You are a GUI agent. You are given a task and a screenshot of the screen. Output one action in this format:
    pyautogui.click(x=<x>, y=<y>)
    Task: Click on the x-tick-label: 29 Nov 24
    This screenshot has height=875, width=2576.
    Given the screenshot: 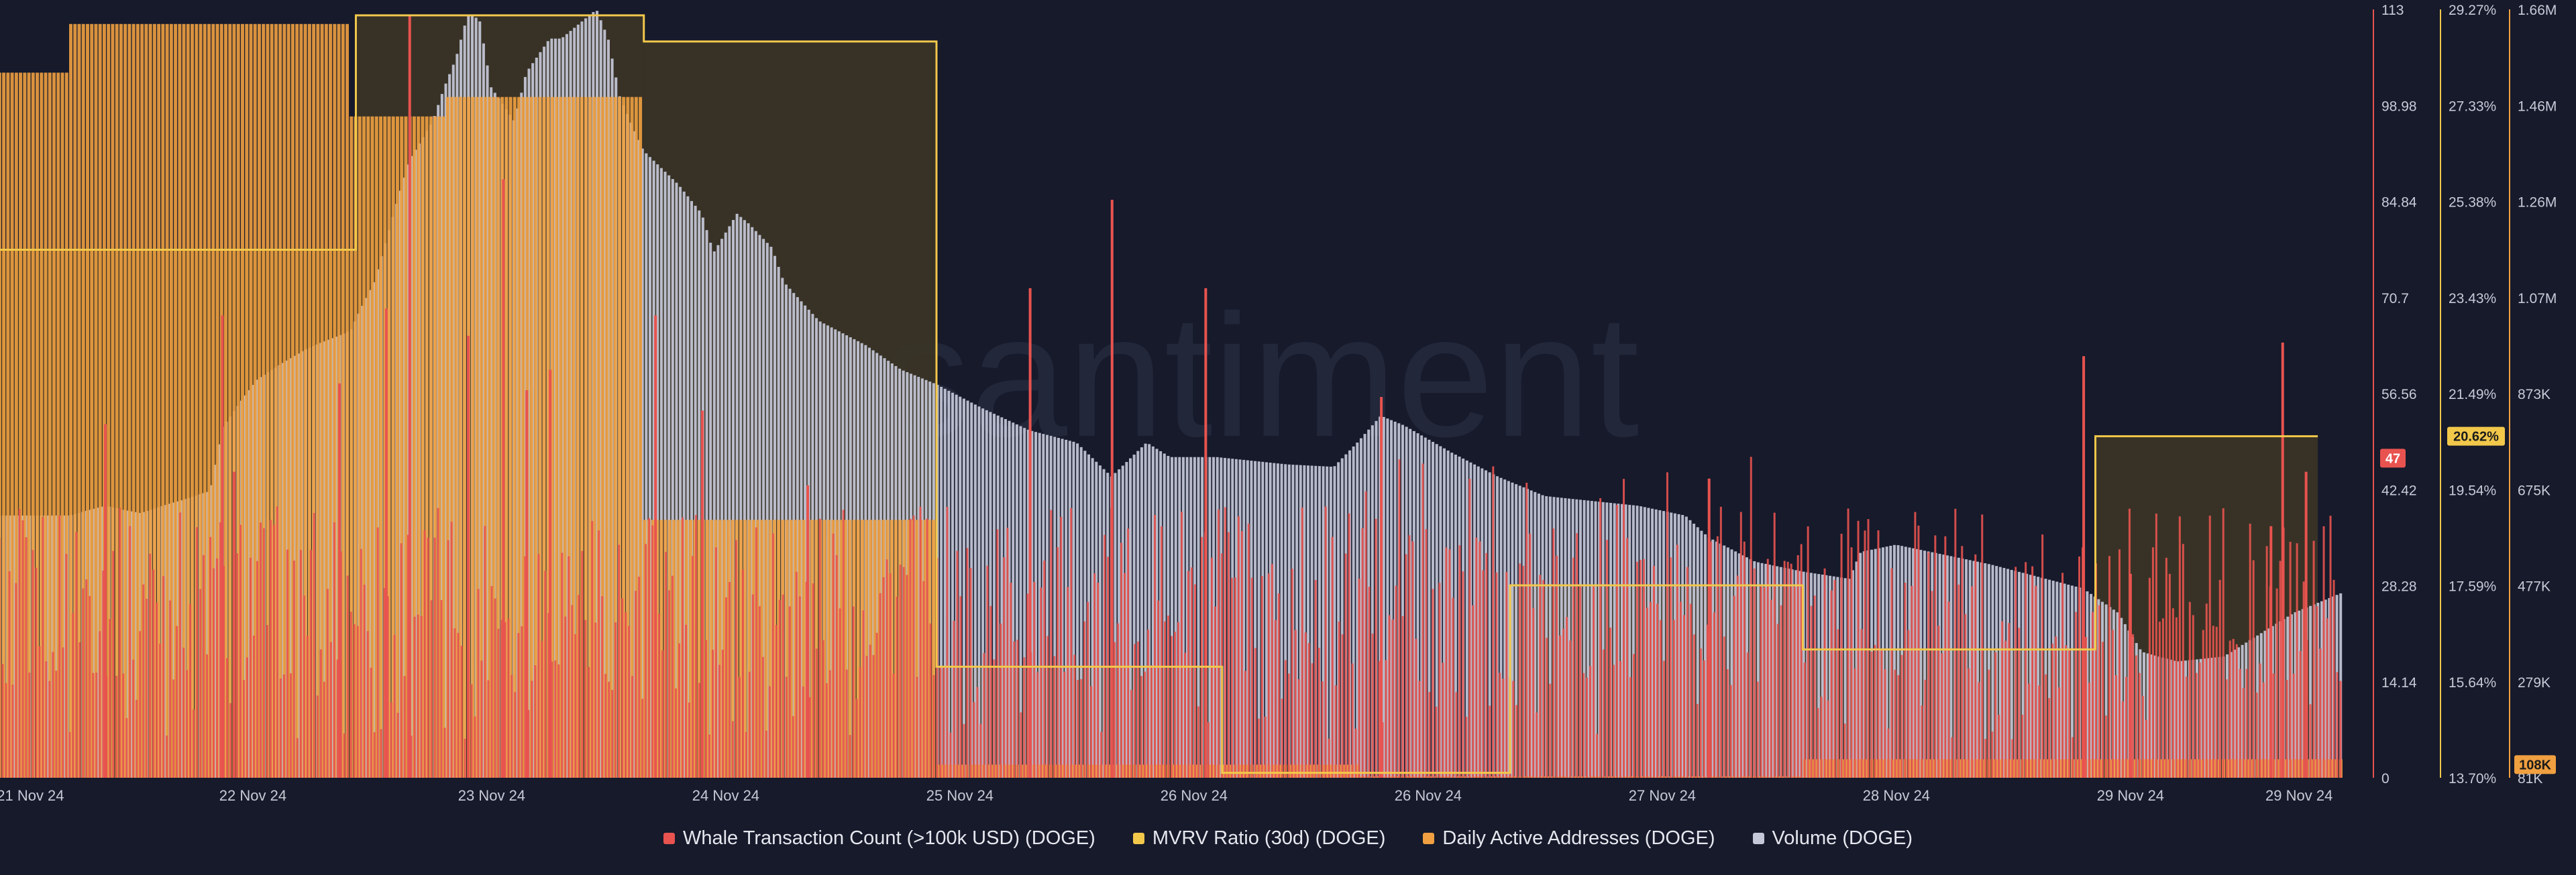 What is the action you would take?
    pyautogui.click(x=2130, y=795)
    